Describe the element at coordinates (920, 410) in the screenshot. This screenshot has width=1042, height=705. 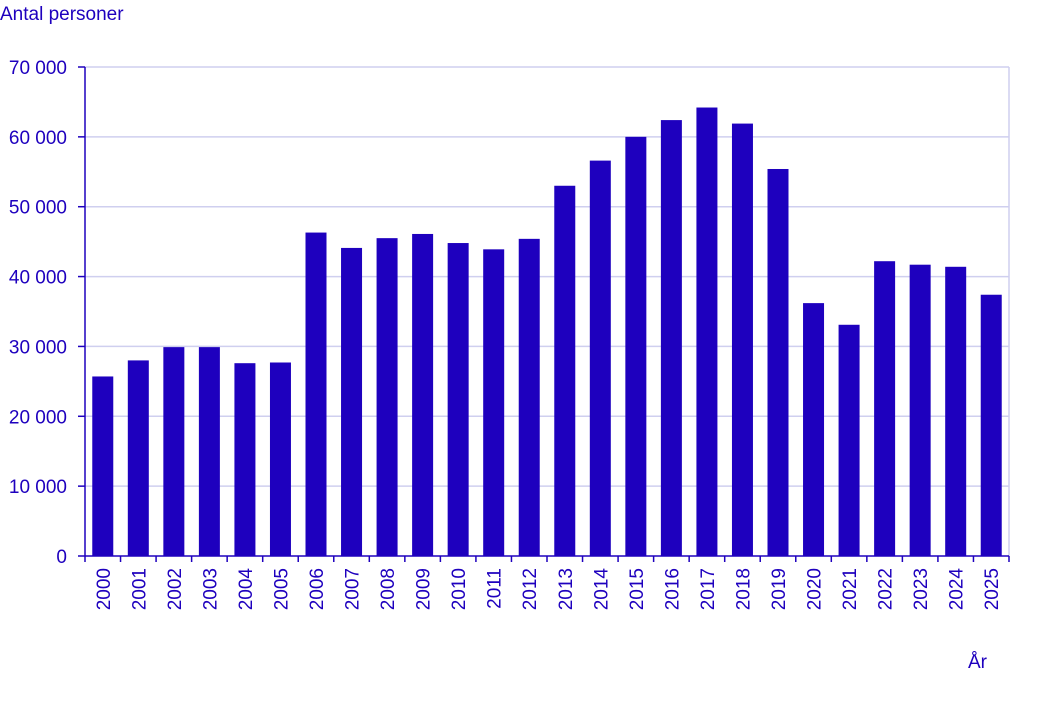
I see `bar-2023` at that location.